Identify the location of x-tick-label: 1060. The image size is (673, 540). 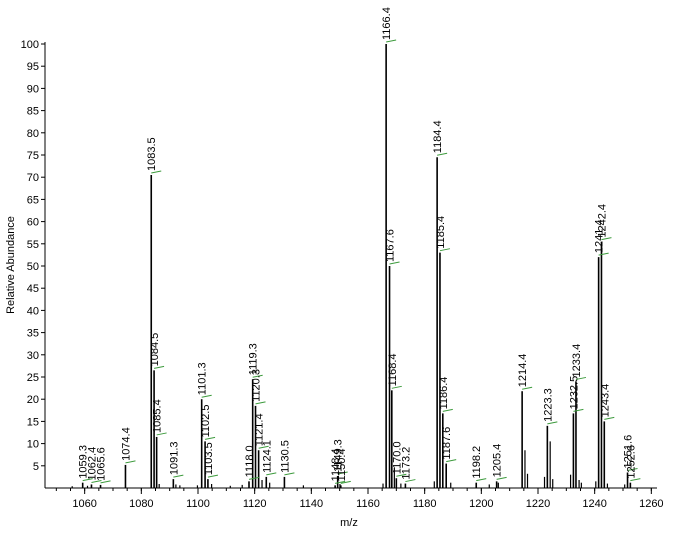
(84, 504).